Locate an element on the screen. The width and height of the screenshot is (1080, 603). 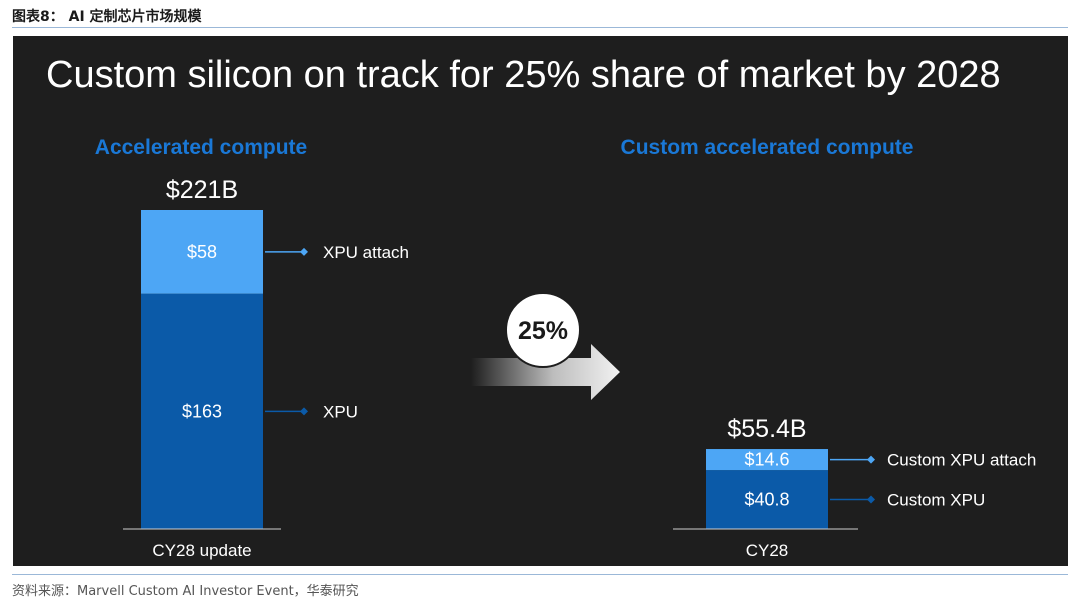
source-divider is located at coordinates (540, 574).